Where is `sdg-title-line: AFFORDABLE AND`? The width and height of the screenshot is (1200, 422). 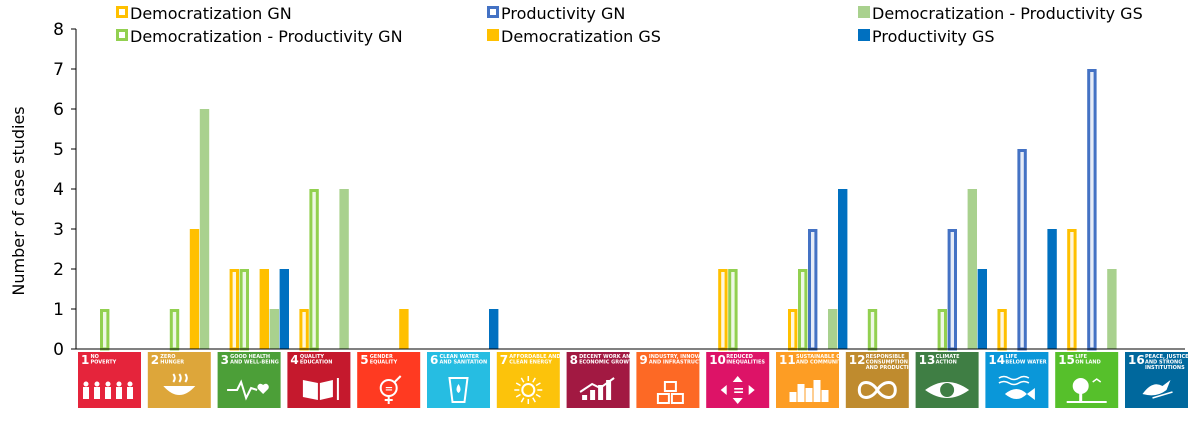
sdg-title-line: AFFORDABLE AND is located at coordinates (534, 357).